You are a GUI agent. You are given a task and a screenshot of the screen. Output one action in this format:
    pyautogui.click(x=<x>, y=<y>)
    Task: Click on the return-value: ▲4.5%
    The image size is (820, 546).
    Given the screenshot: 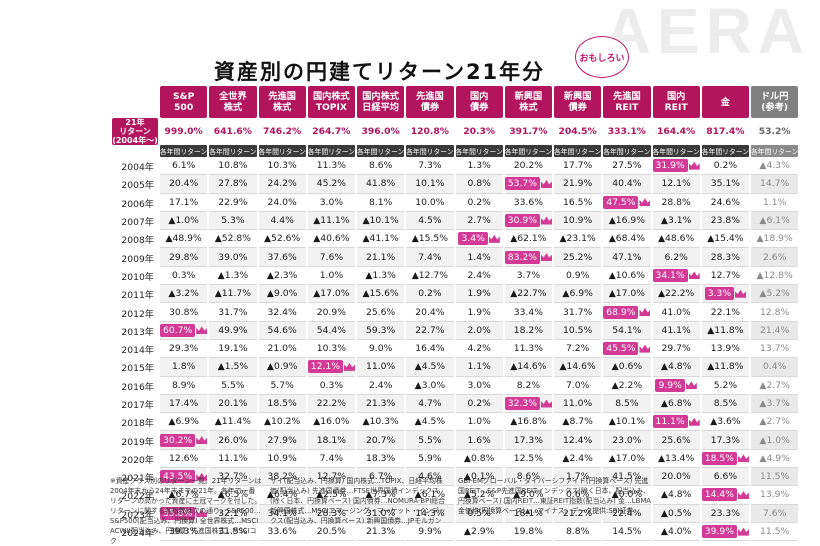 What is the action you would take?
    pyautogui.click(x=430, y=367)
    